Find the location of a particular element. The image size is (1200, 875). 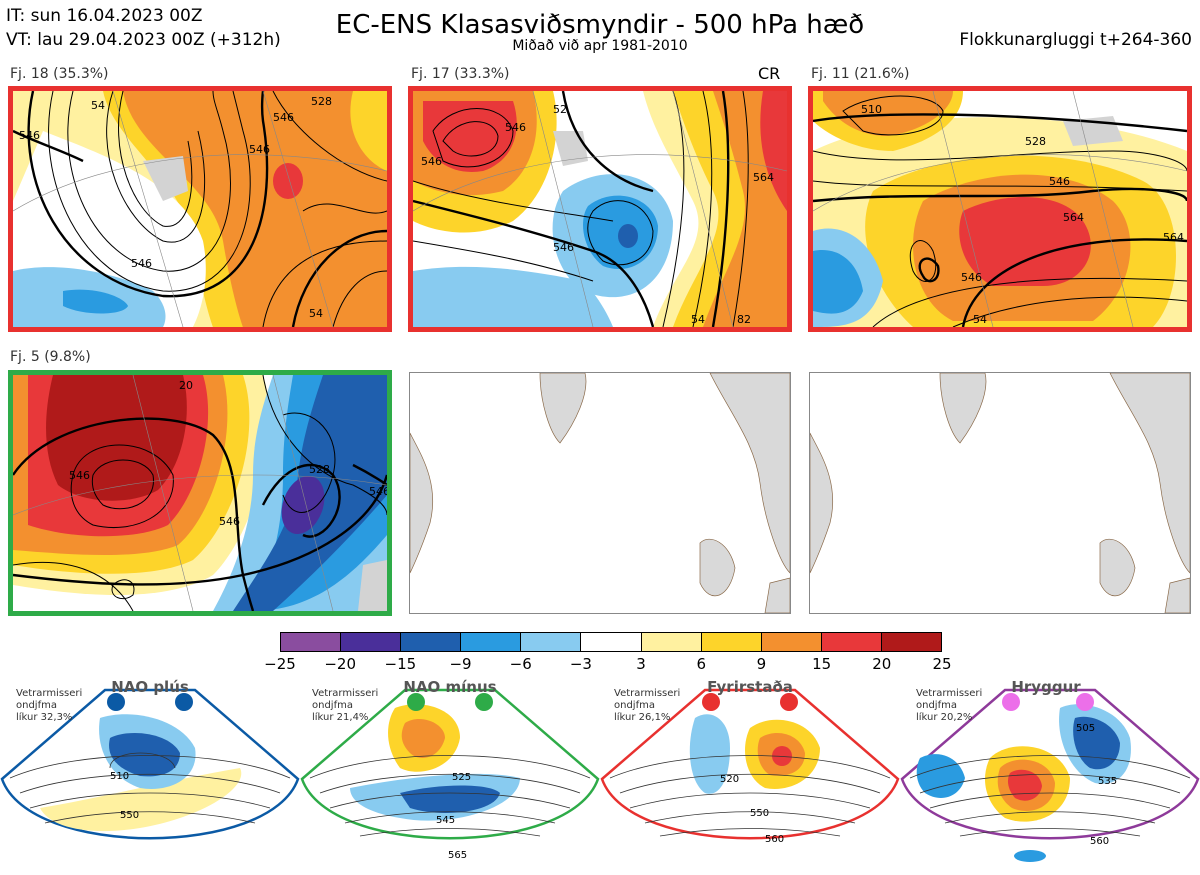

panel-2-tag: CR is located at coordinates (769, 73).